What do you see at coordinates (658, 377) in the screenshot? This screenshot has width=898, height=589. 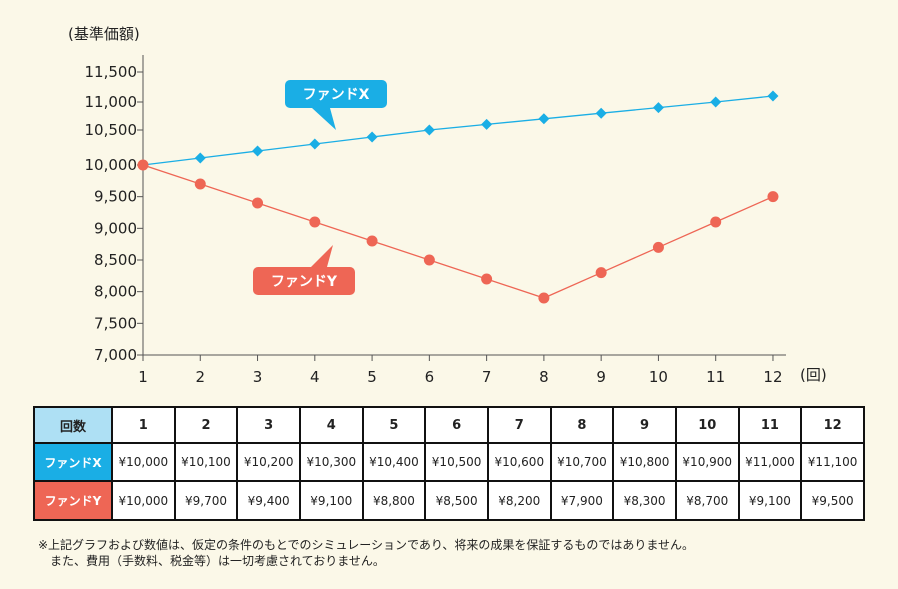 I see `x-tick-label: 10` at bounding box center [658, 377].